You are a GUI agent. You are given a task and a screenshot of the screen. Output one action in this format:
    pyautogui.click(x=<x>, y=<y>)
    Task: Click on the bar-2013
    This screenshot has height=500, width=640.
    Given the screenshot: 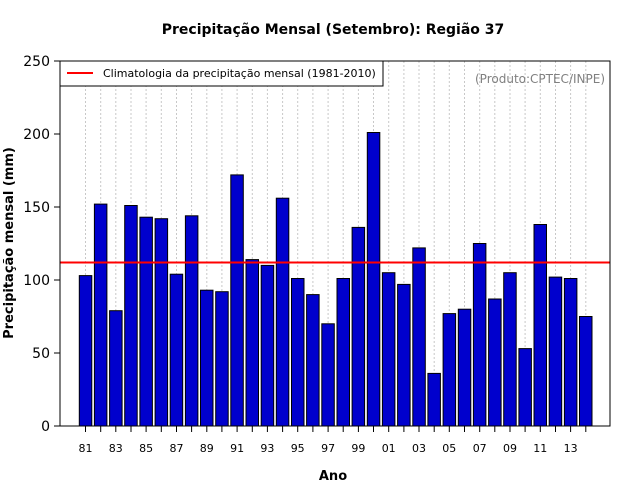 What is the action you would take?
    pyautogui.click(x=570, y=352)
    